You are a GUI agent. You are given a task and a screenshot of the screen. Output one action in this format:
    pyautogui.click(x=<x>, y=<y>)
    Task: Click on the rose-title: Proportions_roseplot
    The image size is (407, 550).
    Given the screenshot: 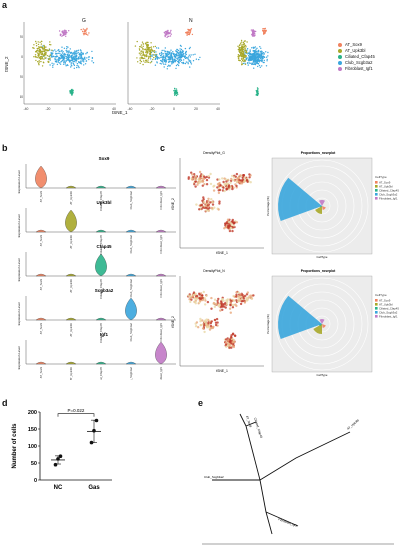 What is the action you would take?
    pyautogui.click(x=318, y=153)
    